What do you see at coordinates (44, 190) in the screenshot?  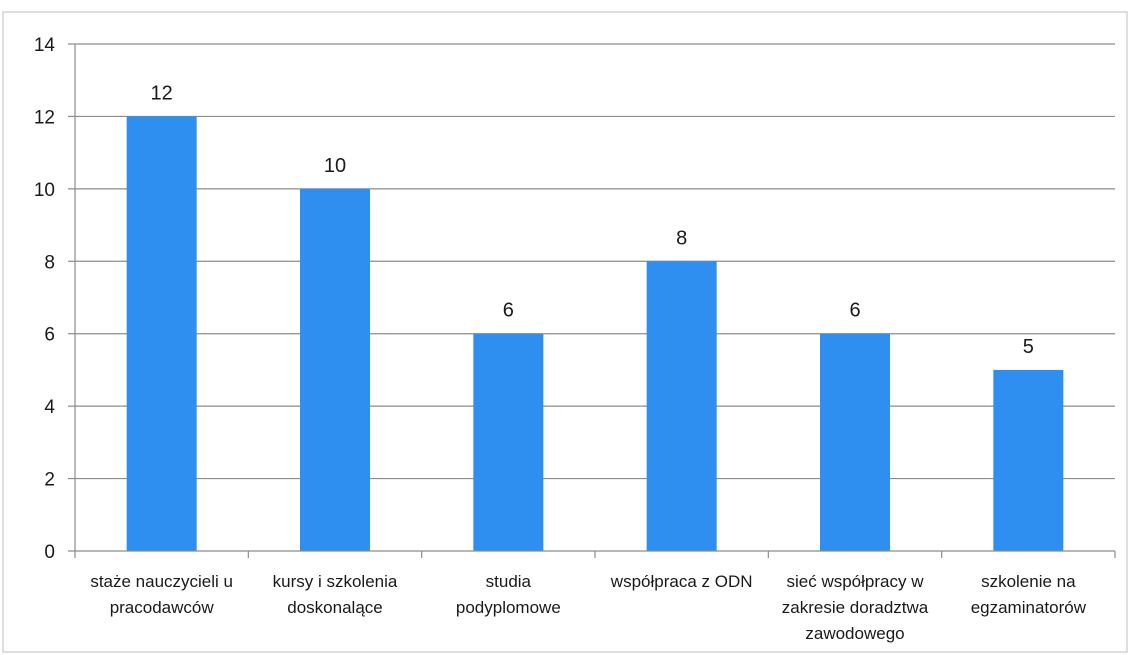 I see `y-tick-label: 10` at bounding box center [44, 190].